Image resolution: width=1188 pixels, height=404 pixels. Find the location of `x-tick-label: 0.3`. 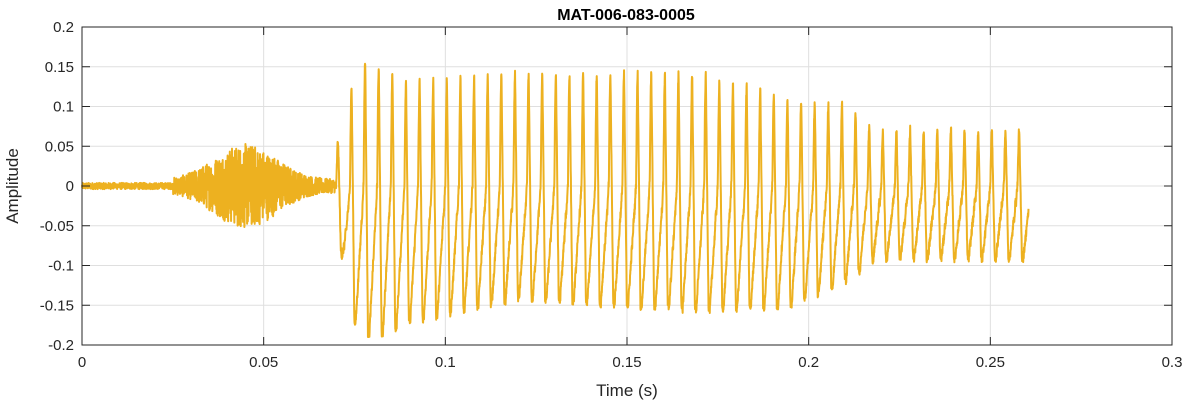

x-tick-label: 0.3 is located at coordinates (1172, 362).